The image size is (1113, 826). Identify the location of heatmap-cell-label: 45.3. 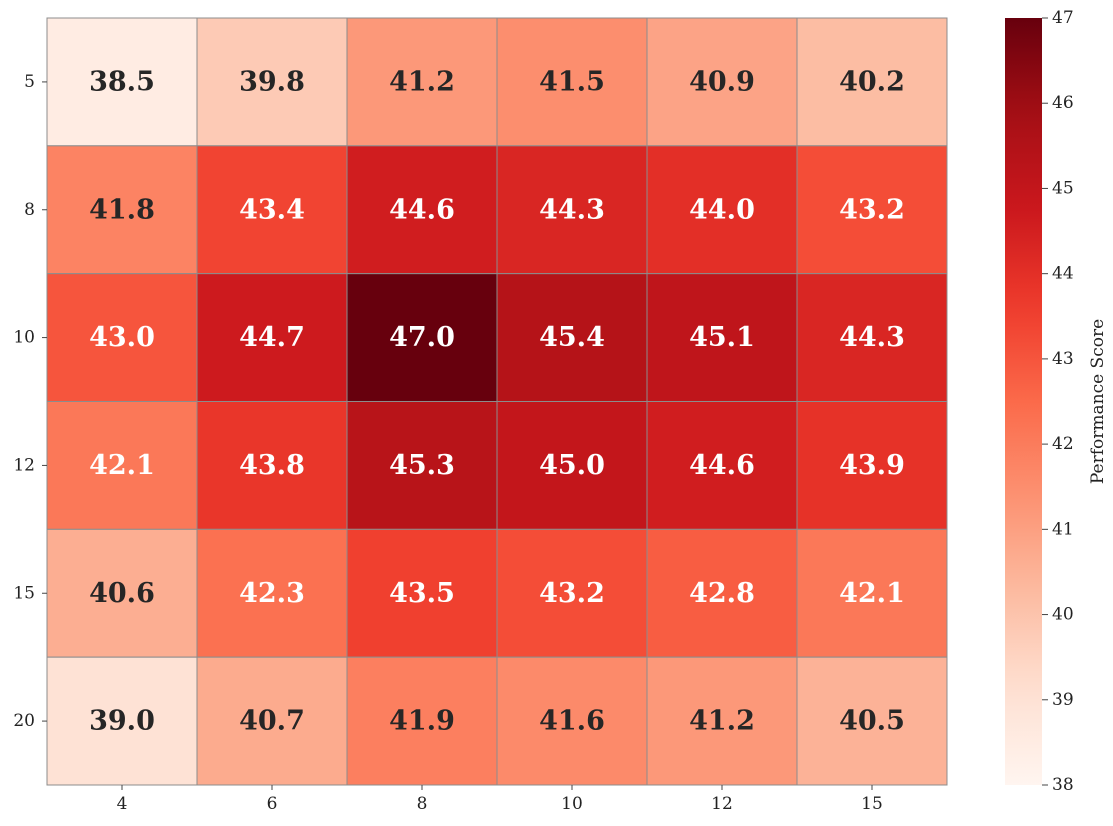
(422, 465).